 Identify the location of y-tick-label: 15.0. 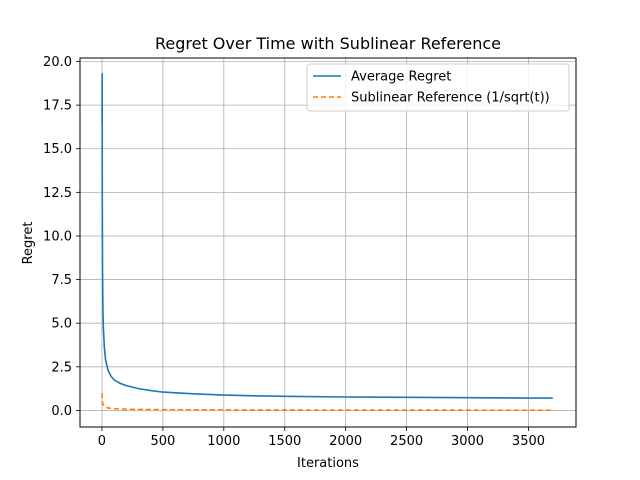
(57, 149).